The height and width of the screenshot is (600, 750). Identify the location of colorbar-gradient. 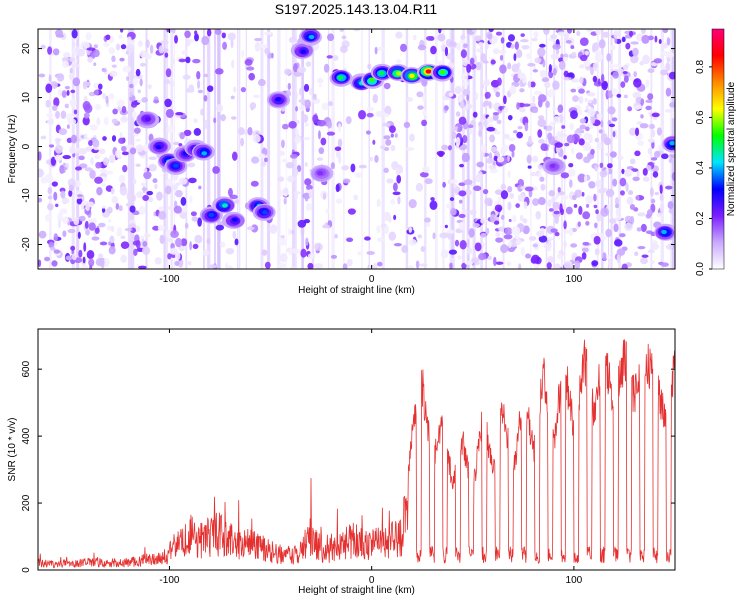
(718, 149).